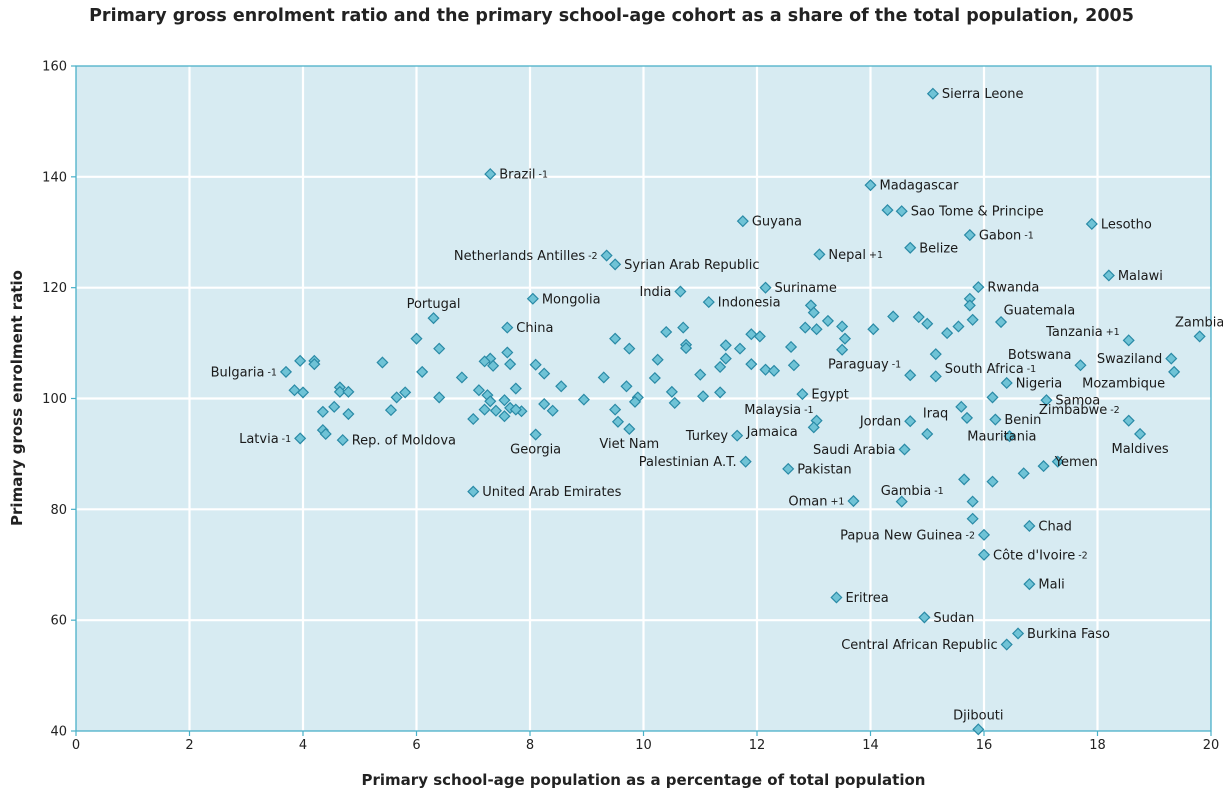 Image resolution: width=1223 pixels, height=796 pixels. What do you see at coordinates (757, 745) in the screenshot?
I see `x-tick-label: 12` at bounding box center [757, 745].